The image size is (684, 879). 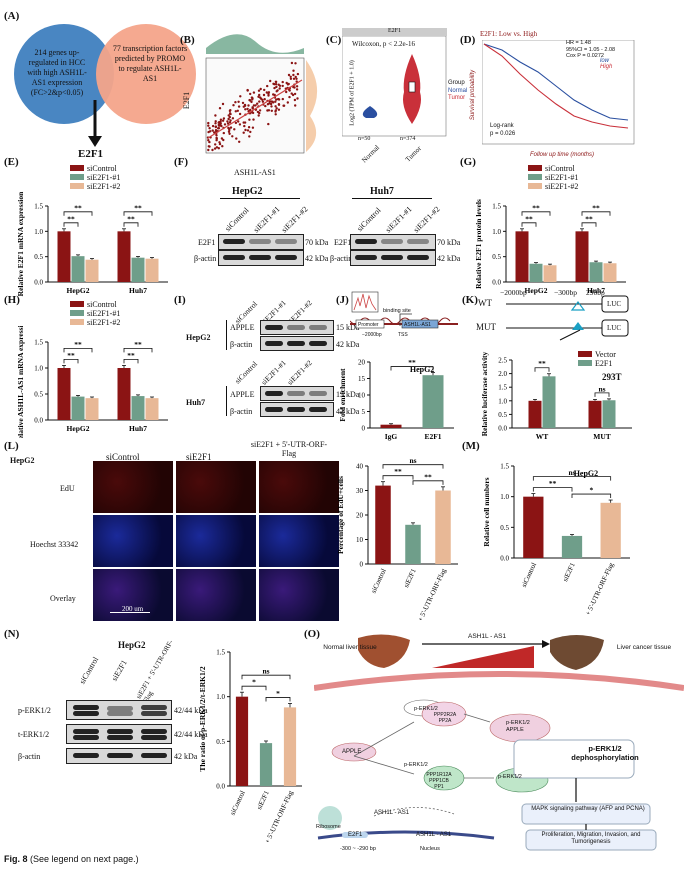 What do you see at coordinates (12, 16) in the screenshot?
I see `panel-label-a: (A)` at bounding box center [12, 16].